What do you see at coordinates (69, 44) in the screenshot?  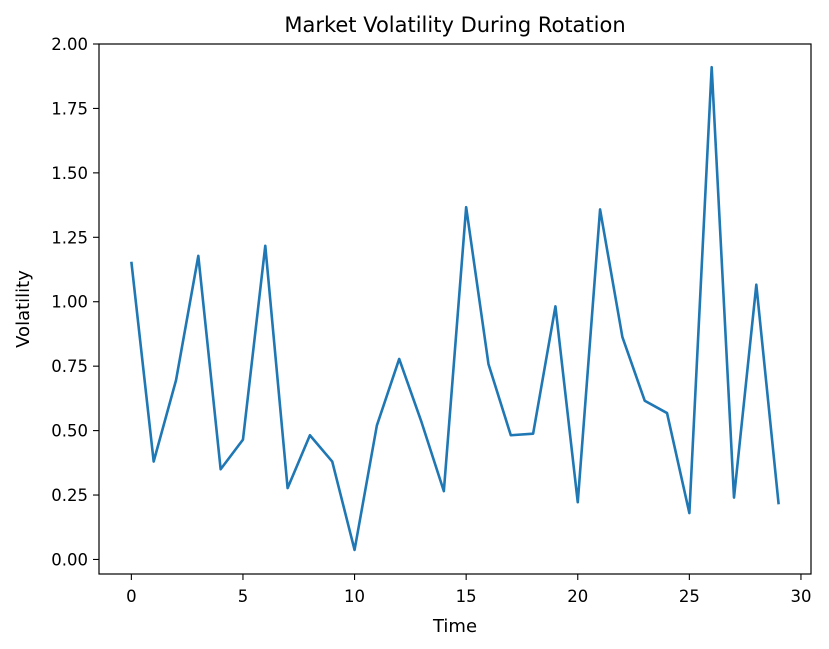 I see `y-tick-label: 2.00` at bounding box center [69, 44].